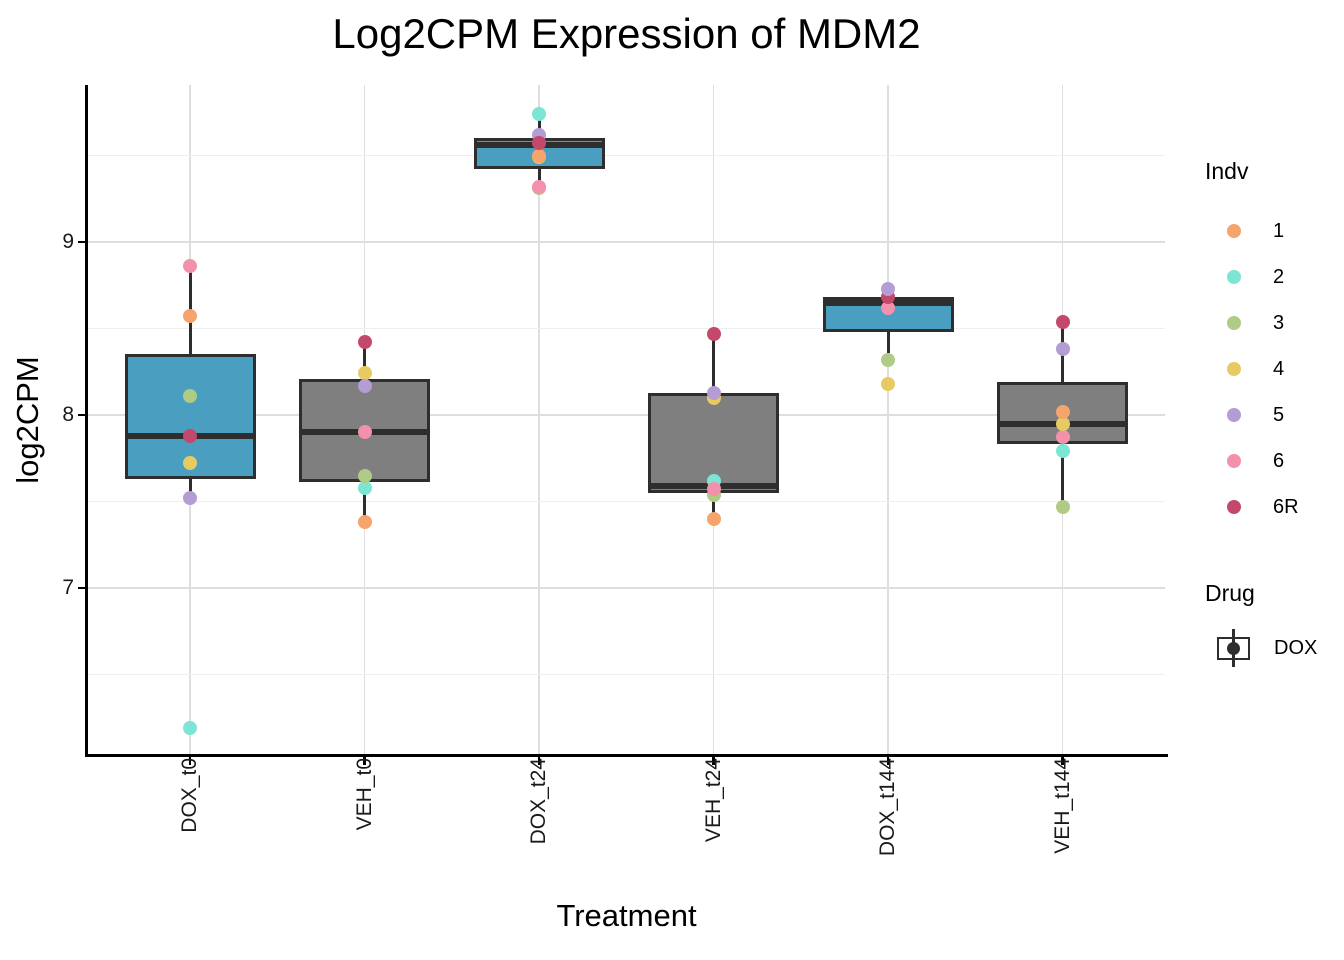 This screenshot has height=960, width=1344. What do you see at coordinates (1230, 593) in the screenshot?
I see `legend-drug-title: Drug` at bounding box center [1230, 593].